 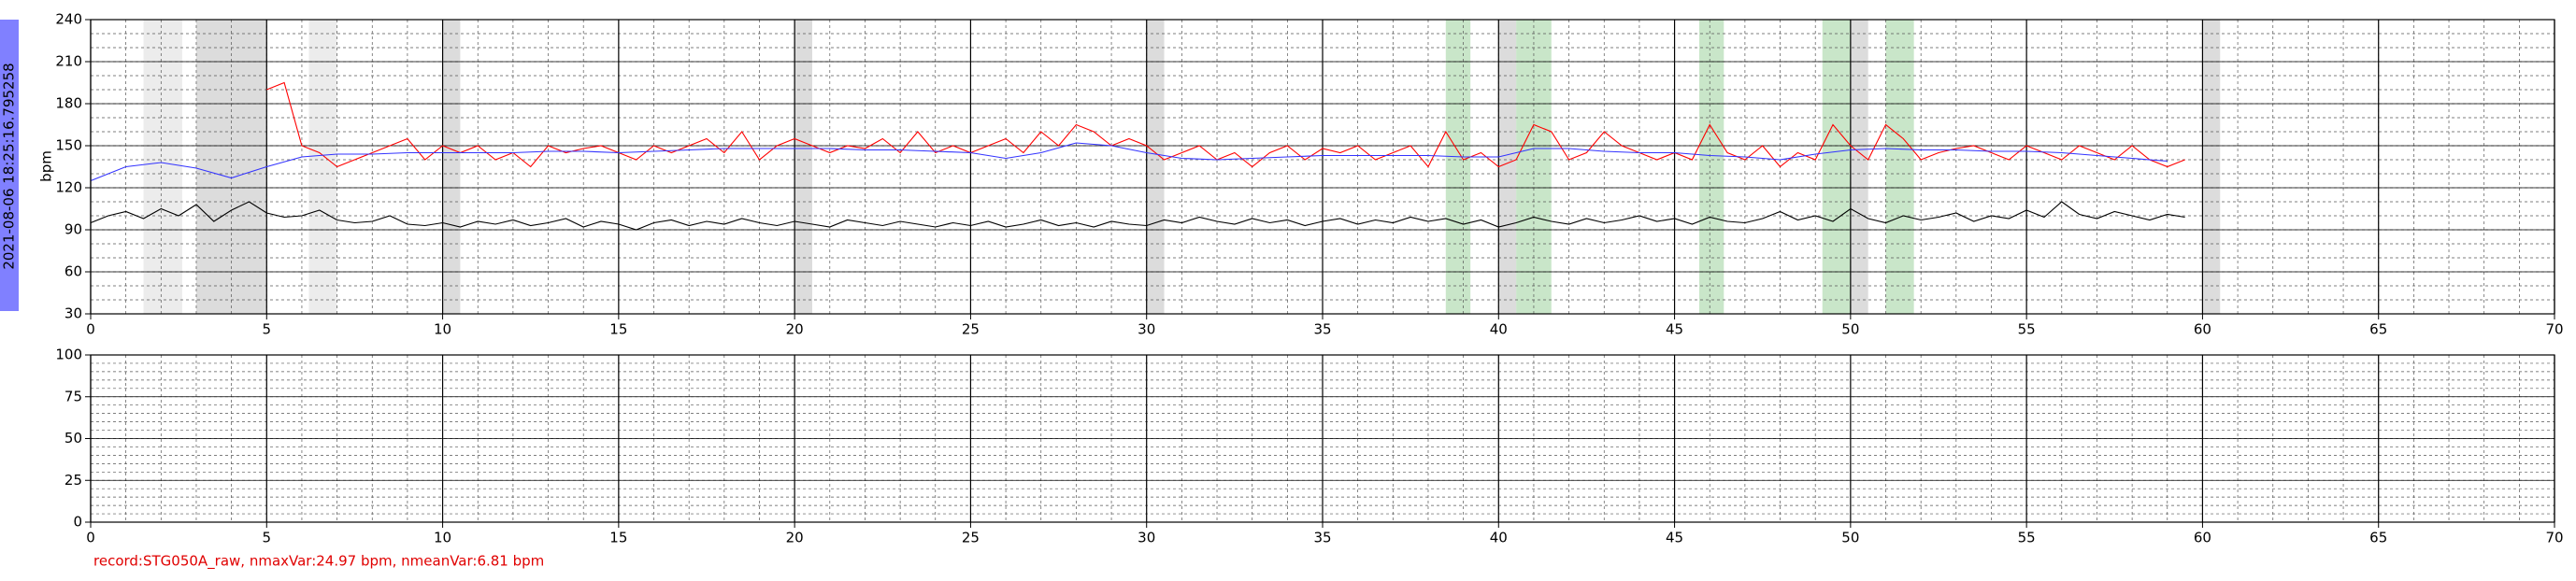 I want to click on y-tick-label: 180, so click(x=68, y=103).